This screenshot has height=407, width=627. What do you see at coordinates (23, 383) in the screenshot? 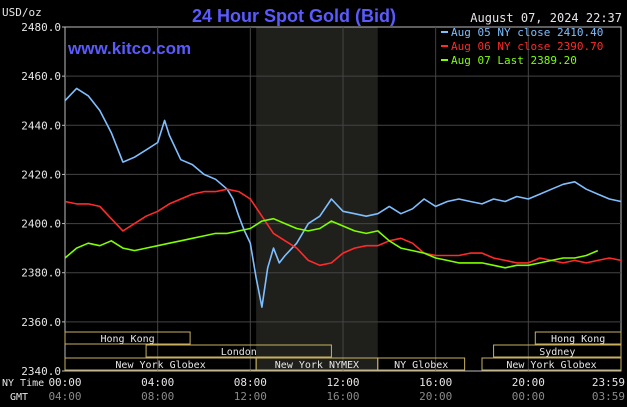
I see `ny-time-row-label: NY Time` at bounding box center [23, 383].